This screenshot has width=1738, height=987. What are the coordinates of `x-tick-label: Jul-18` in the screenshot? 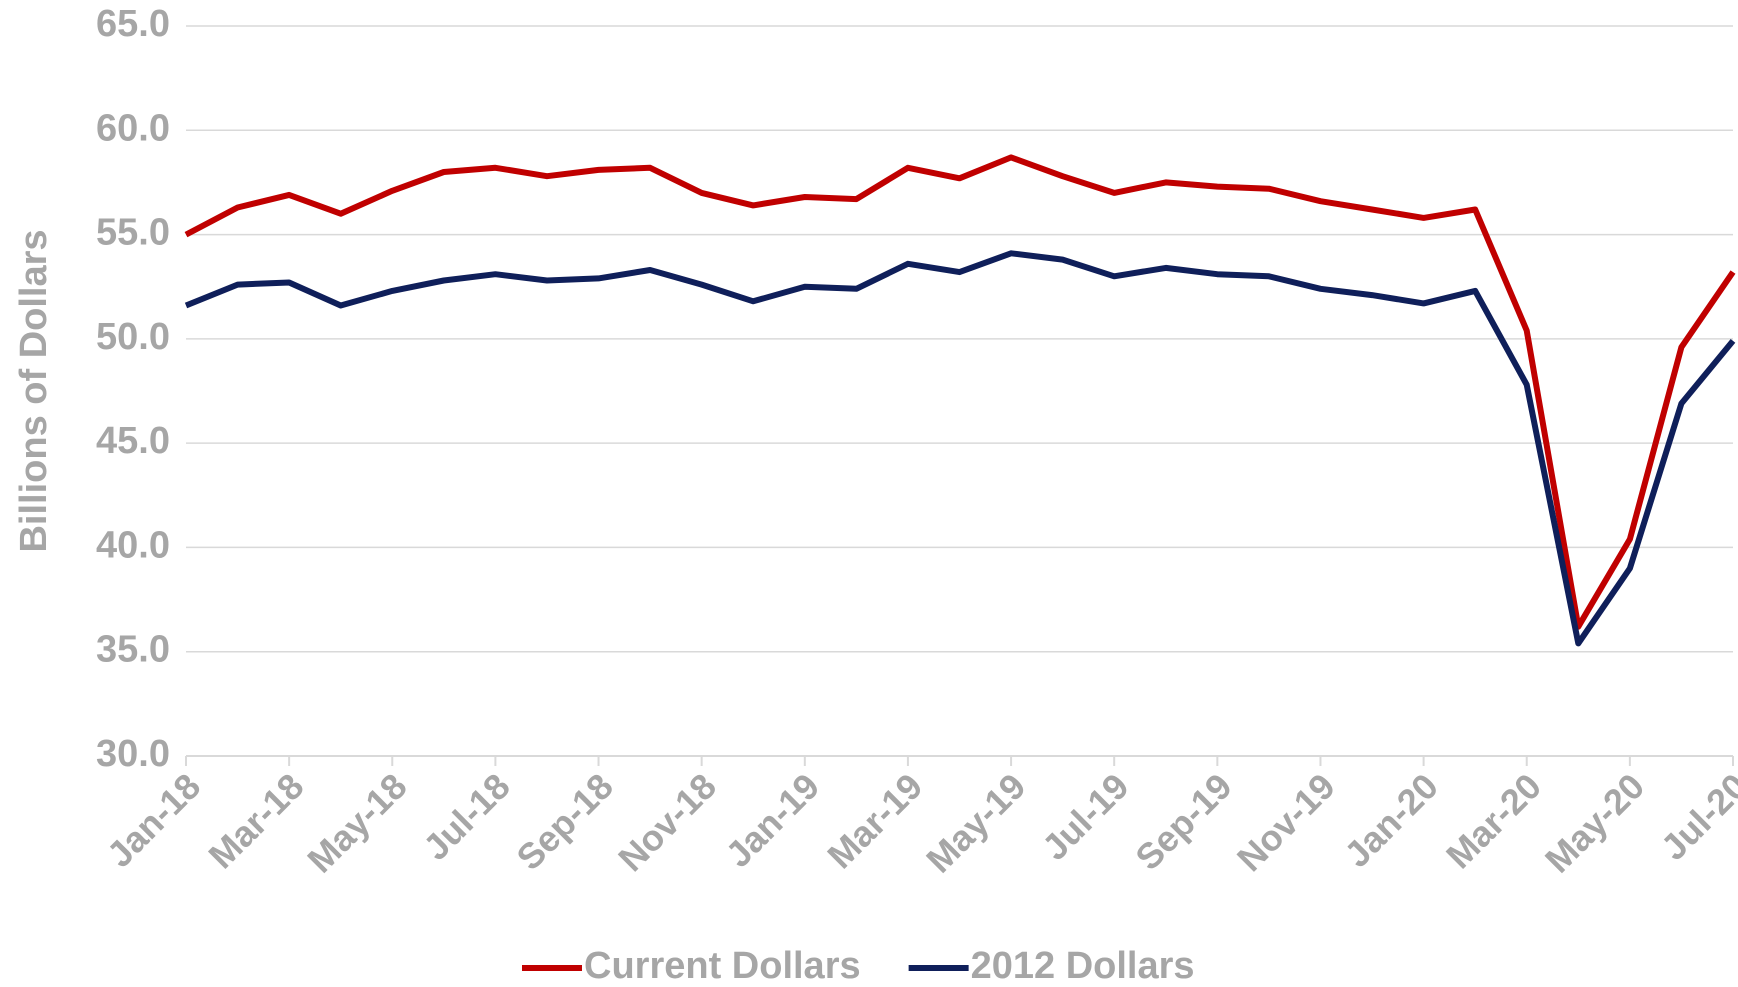 It's located at (466, 816).